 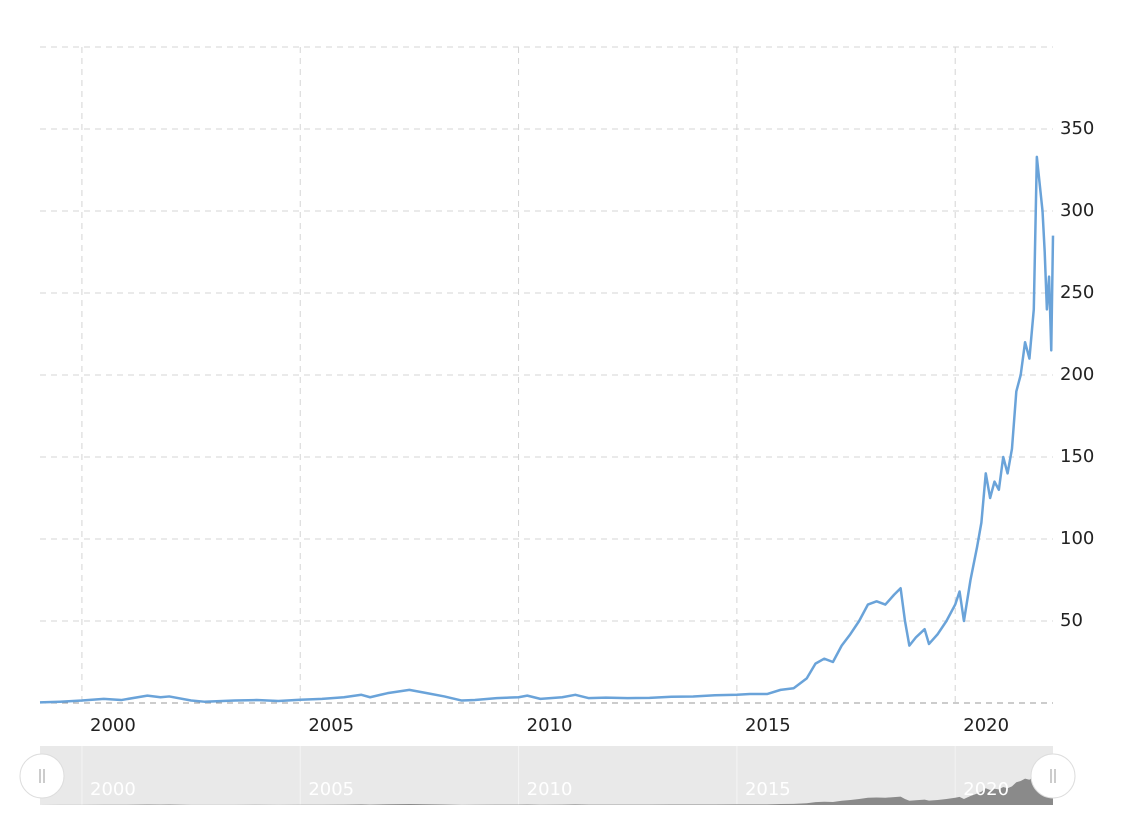 What do you see at coordinates (1071, 620) in the screenshot?
I see `y-tick-label: 50` at bounding box center [1071, 620].